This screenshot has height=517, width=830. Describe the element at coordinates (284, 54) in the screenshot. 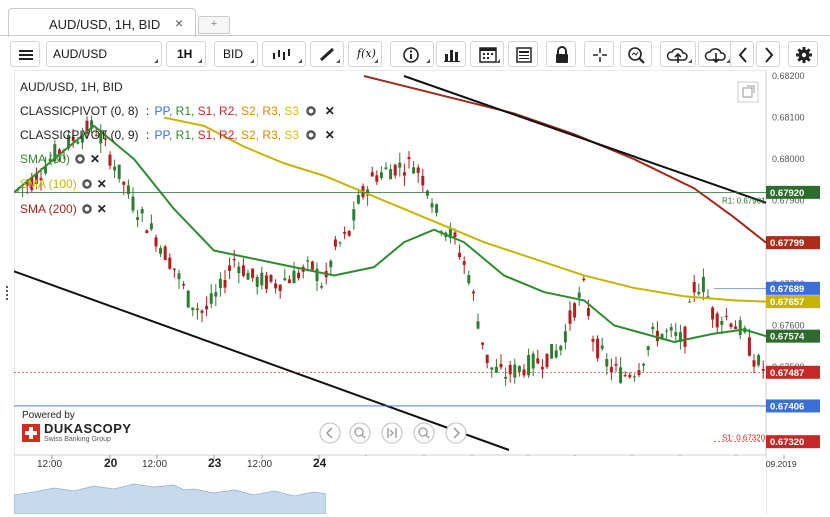

I see `chart-type-button` at that location.